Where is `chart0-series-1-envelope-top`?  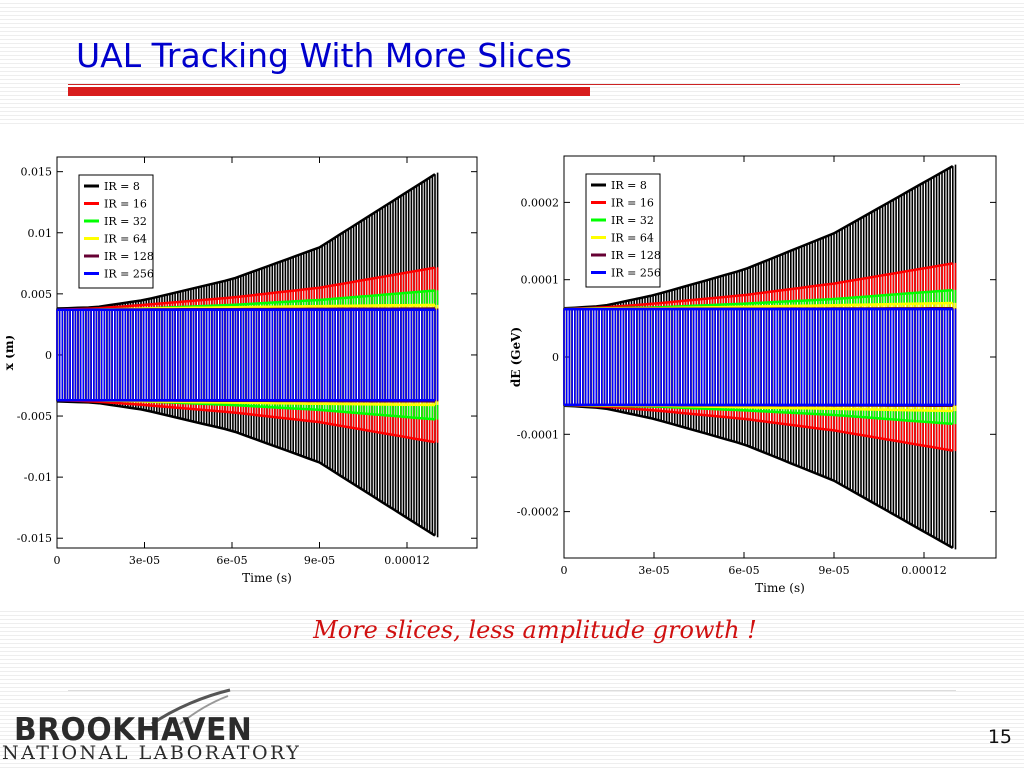 chart0-series-1-envelope-top is located at coordinates (246, 288).